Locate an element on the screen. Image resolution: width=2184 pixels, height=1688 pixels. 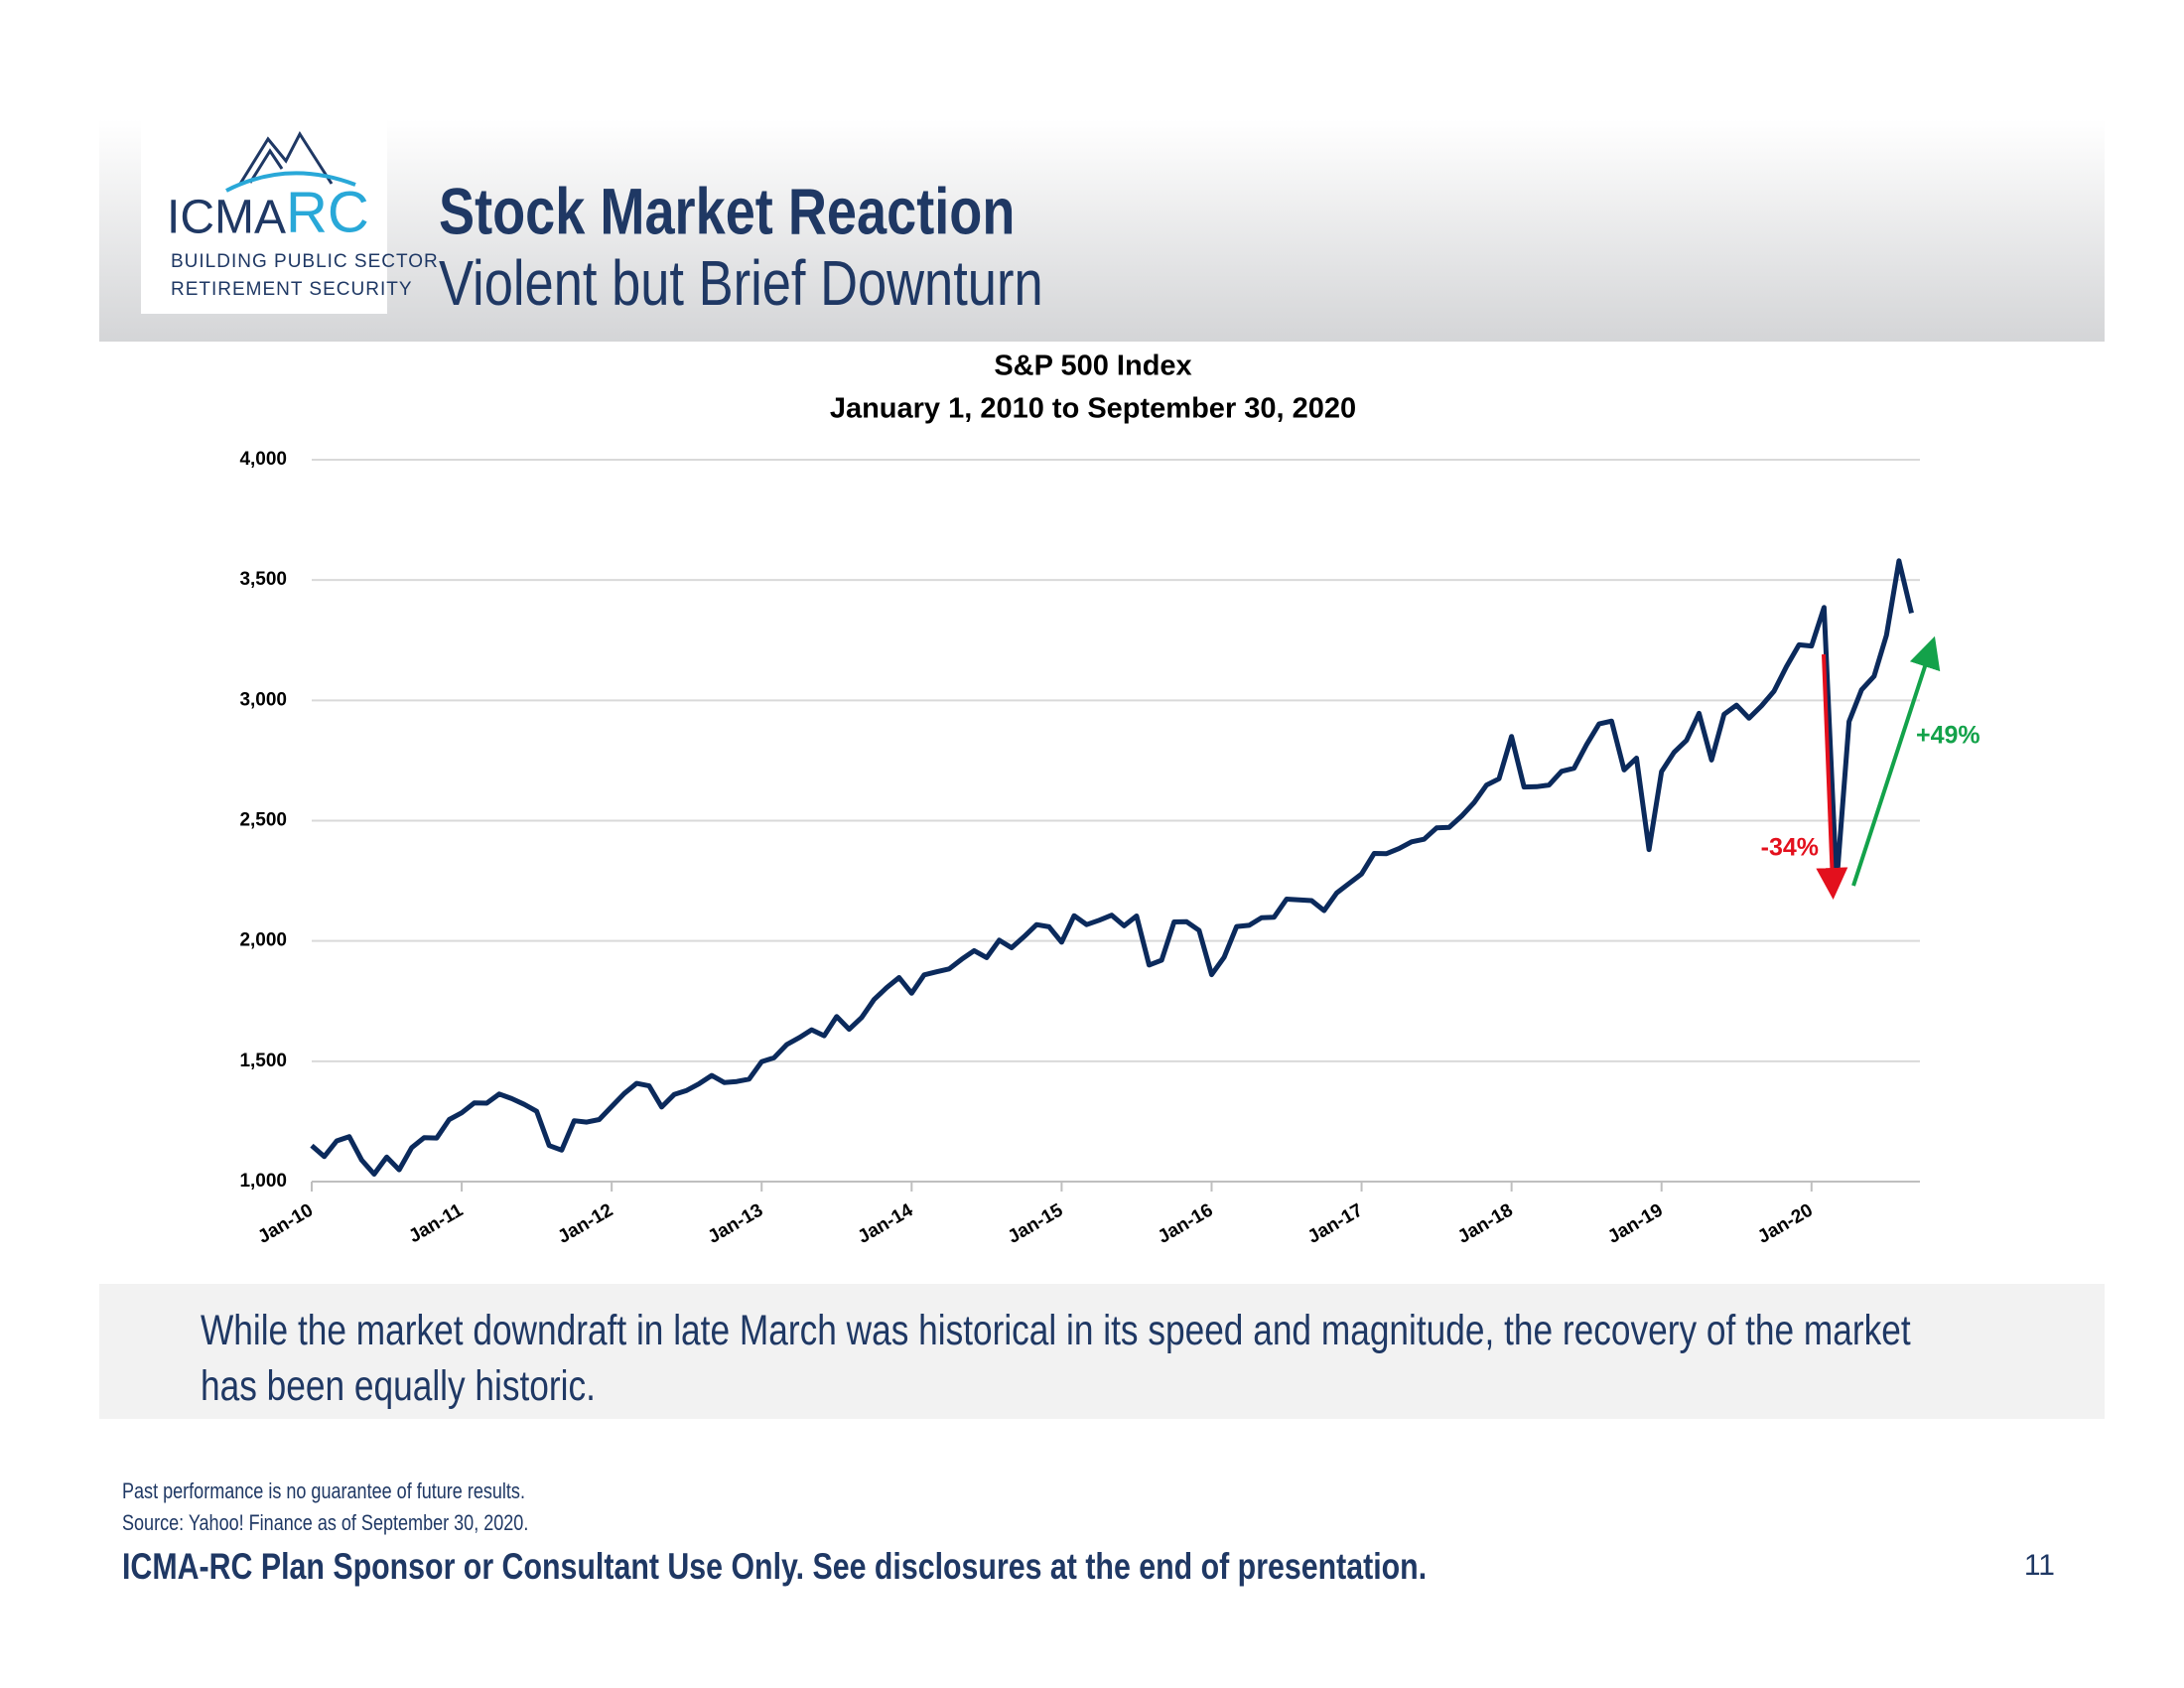
x-tick-label: Jan-11 is located at coordinates (436, 1223).